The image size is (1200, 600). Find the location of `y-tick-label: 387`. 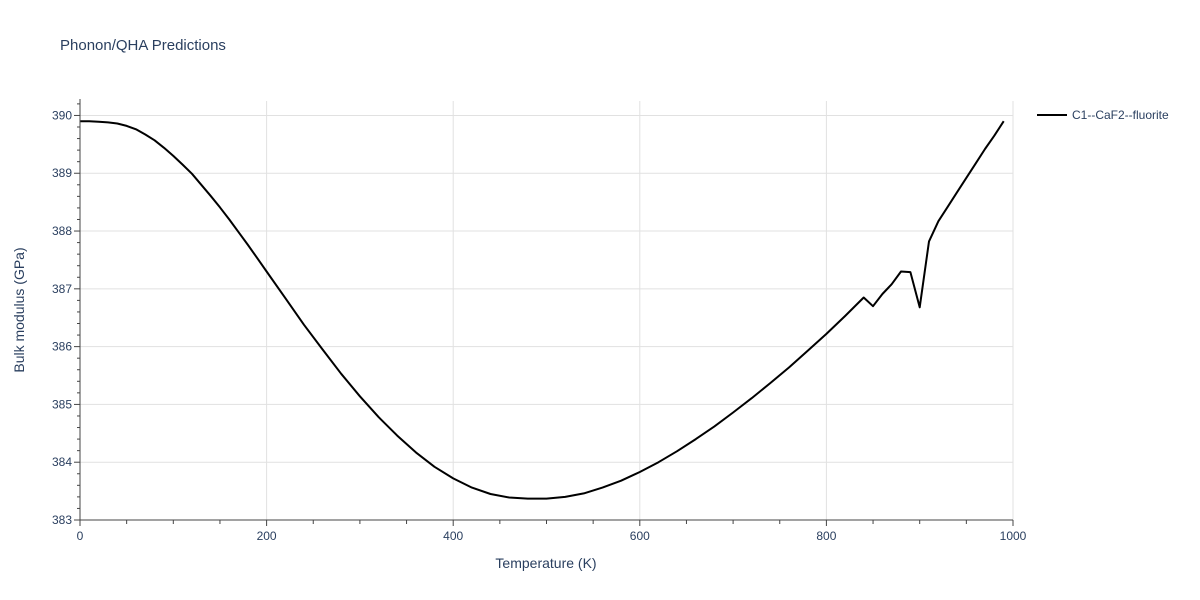

y-tick-label: 387 is located at coordinates (62, 289).